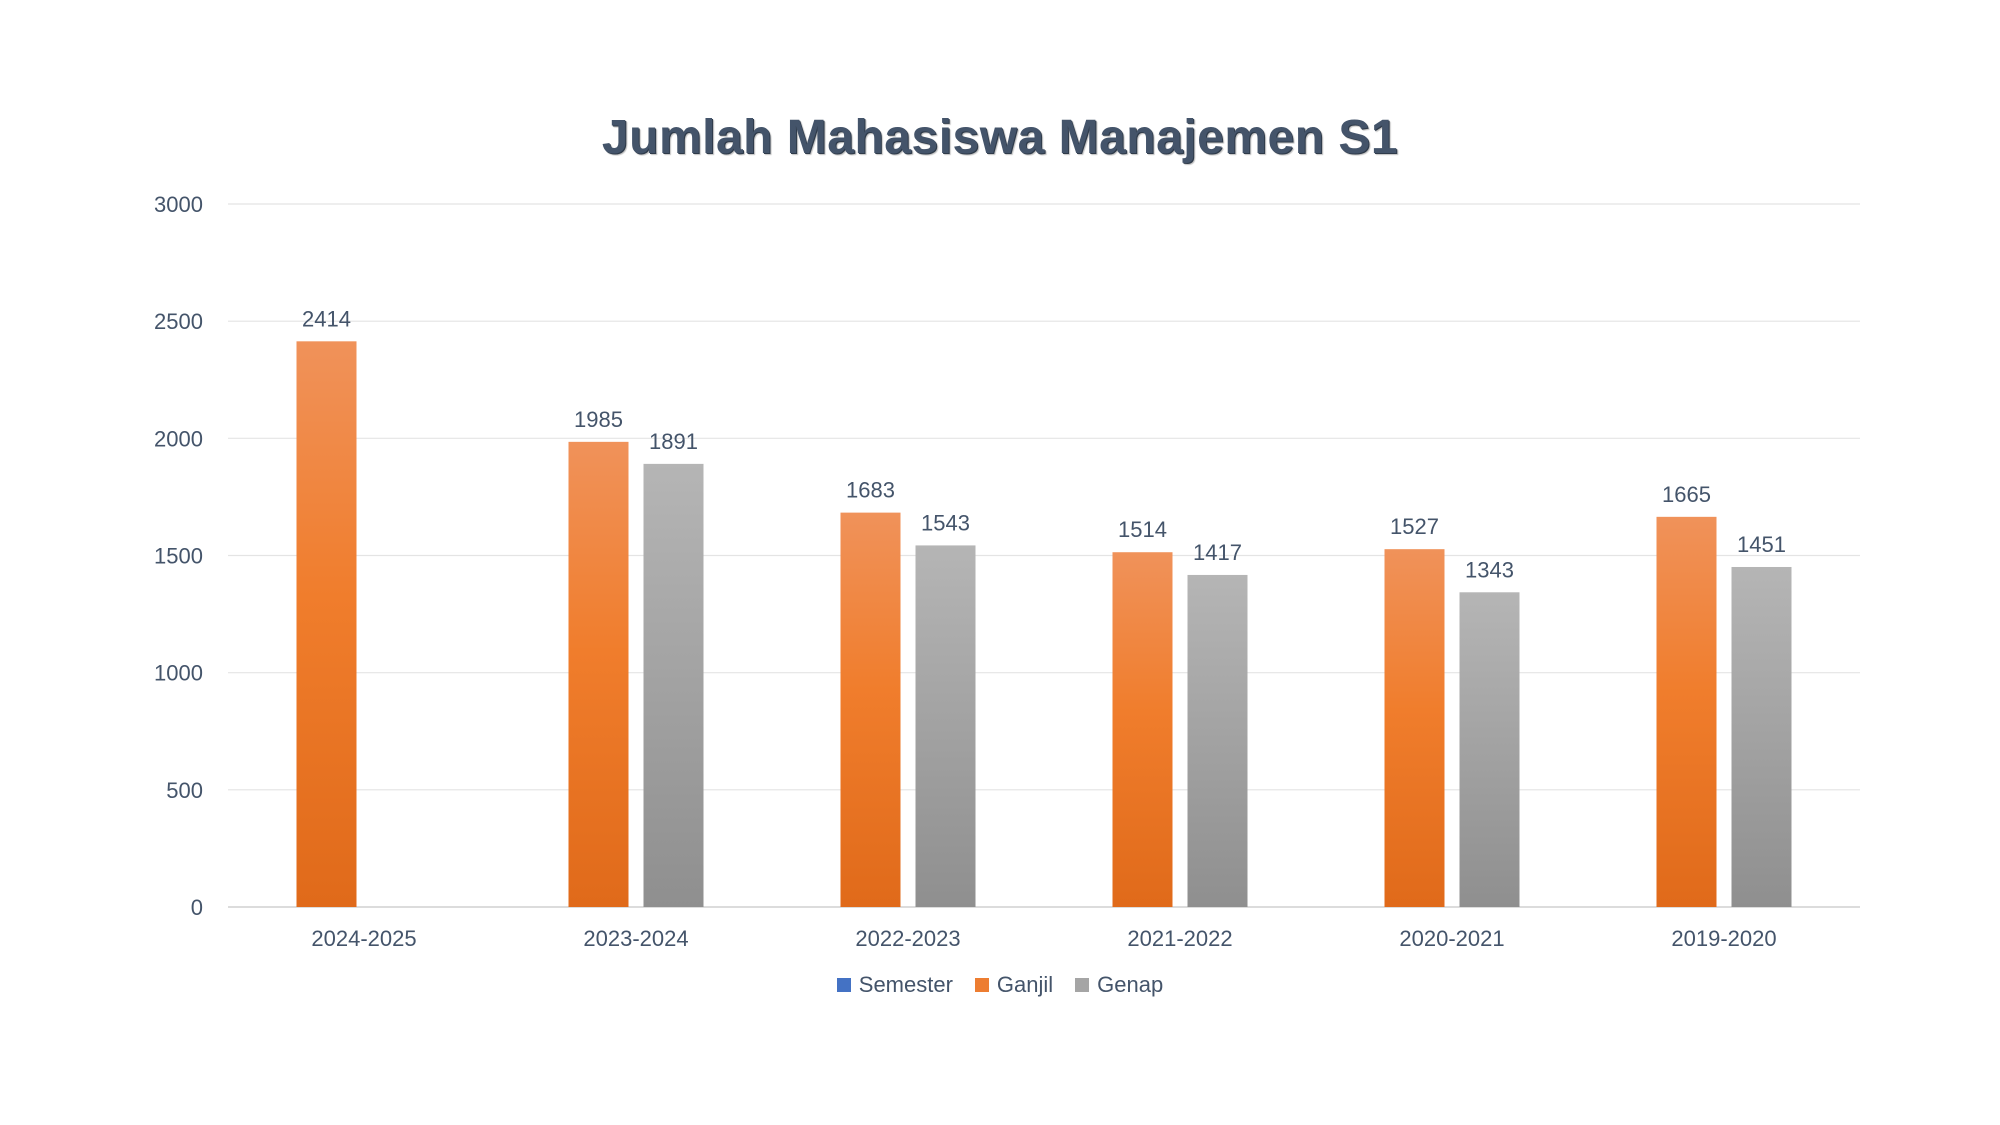 The width and height of the screenshot is (2000, 1125). I want to click on x-tick-label-2024-2025: 2024-2025, so click(363, 938).